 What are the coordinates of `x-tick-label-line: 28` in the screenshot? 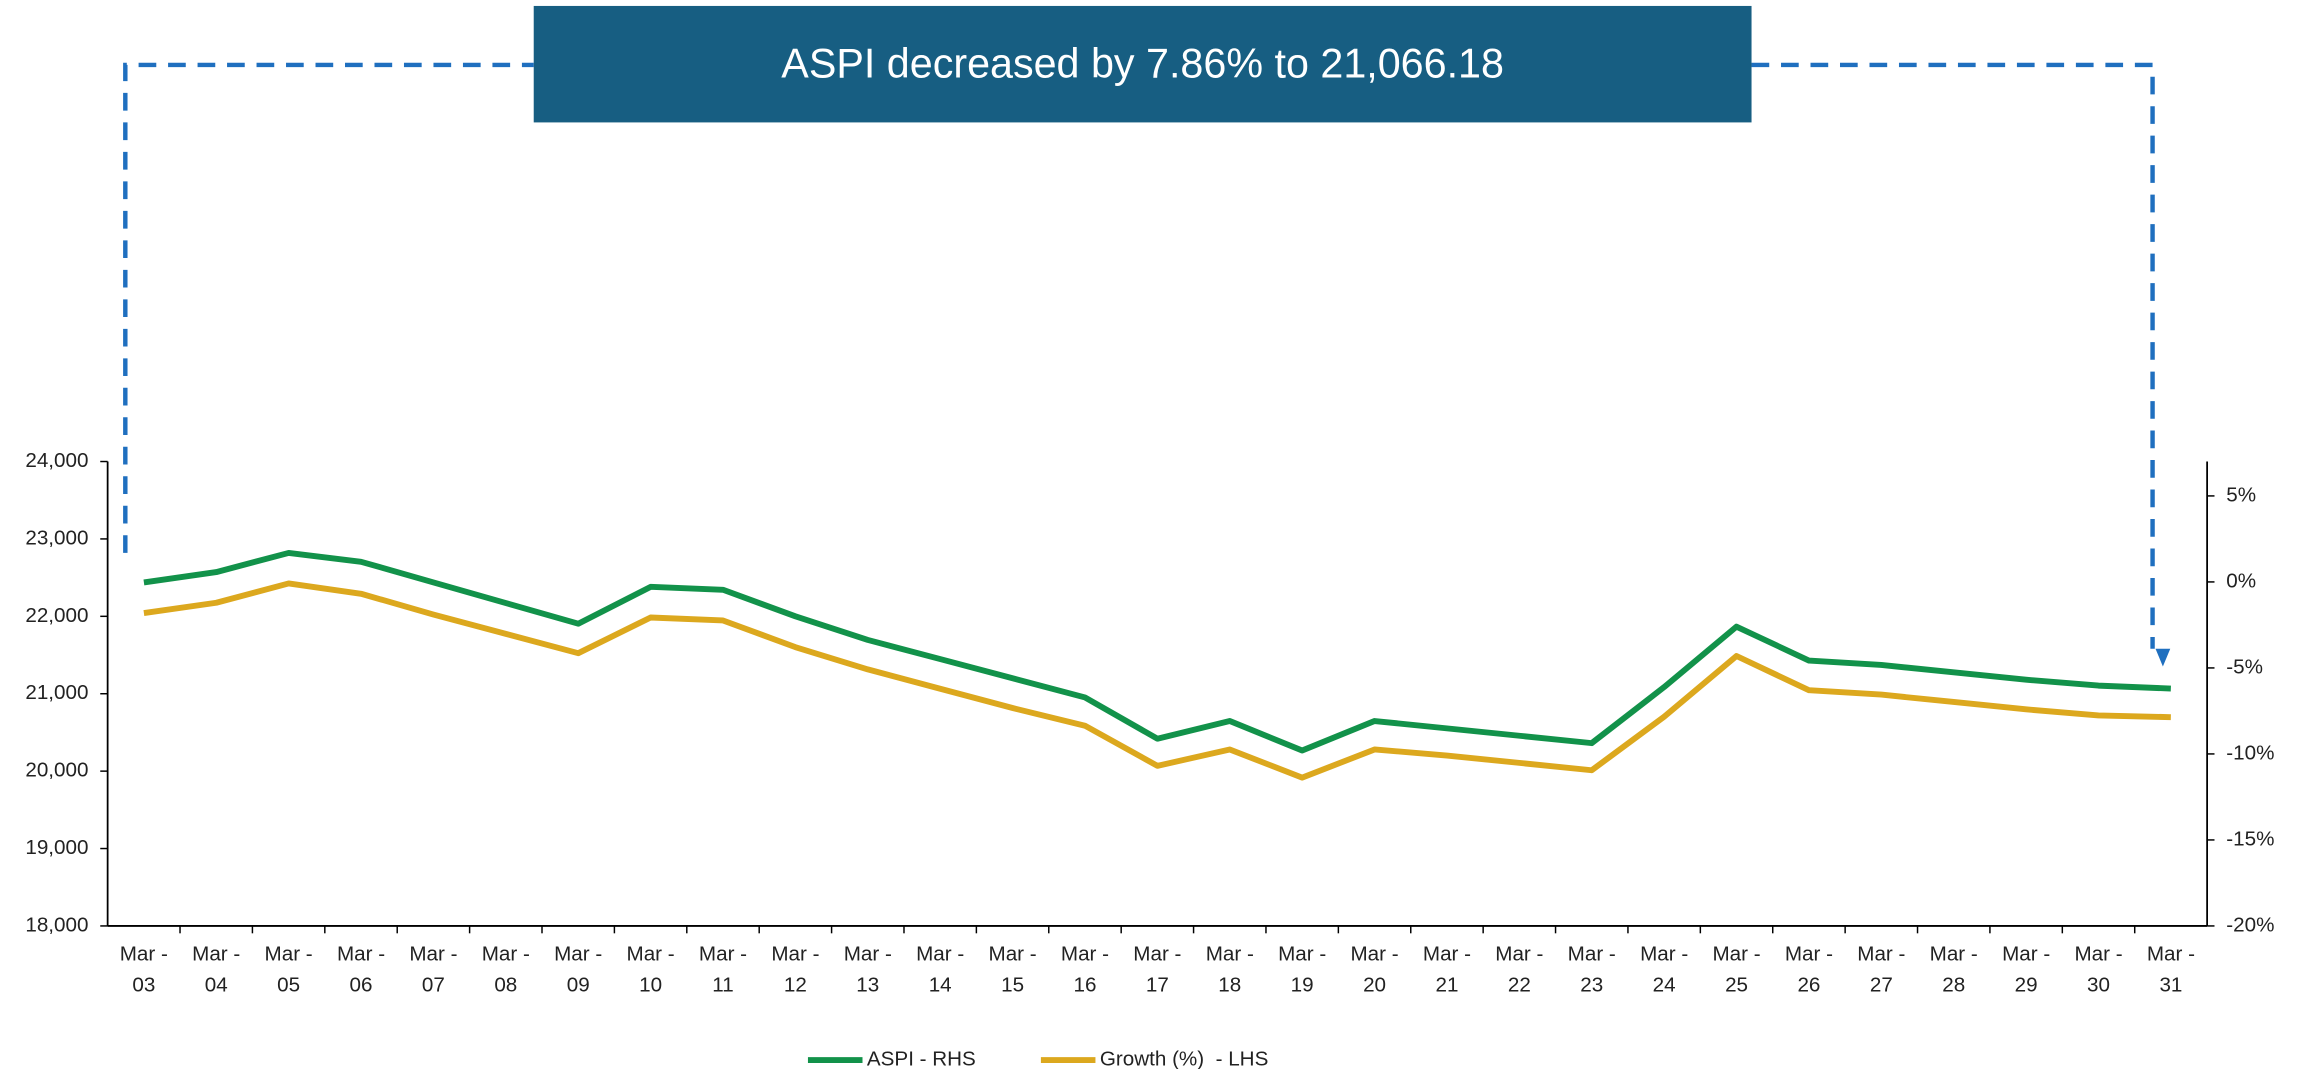 It's located at (1953, 985).